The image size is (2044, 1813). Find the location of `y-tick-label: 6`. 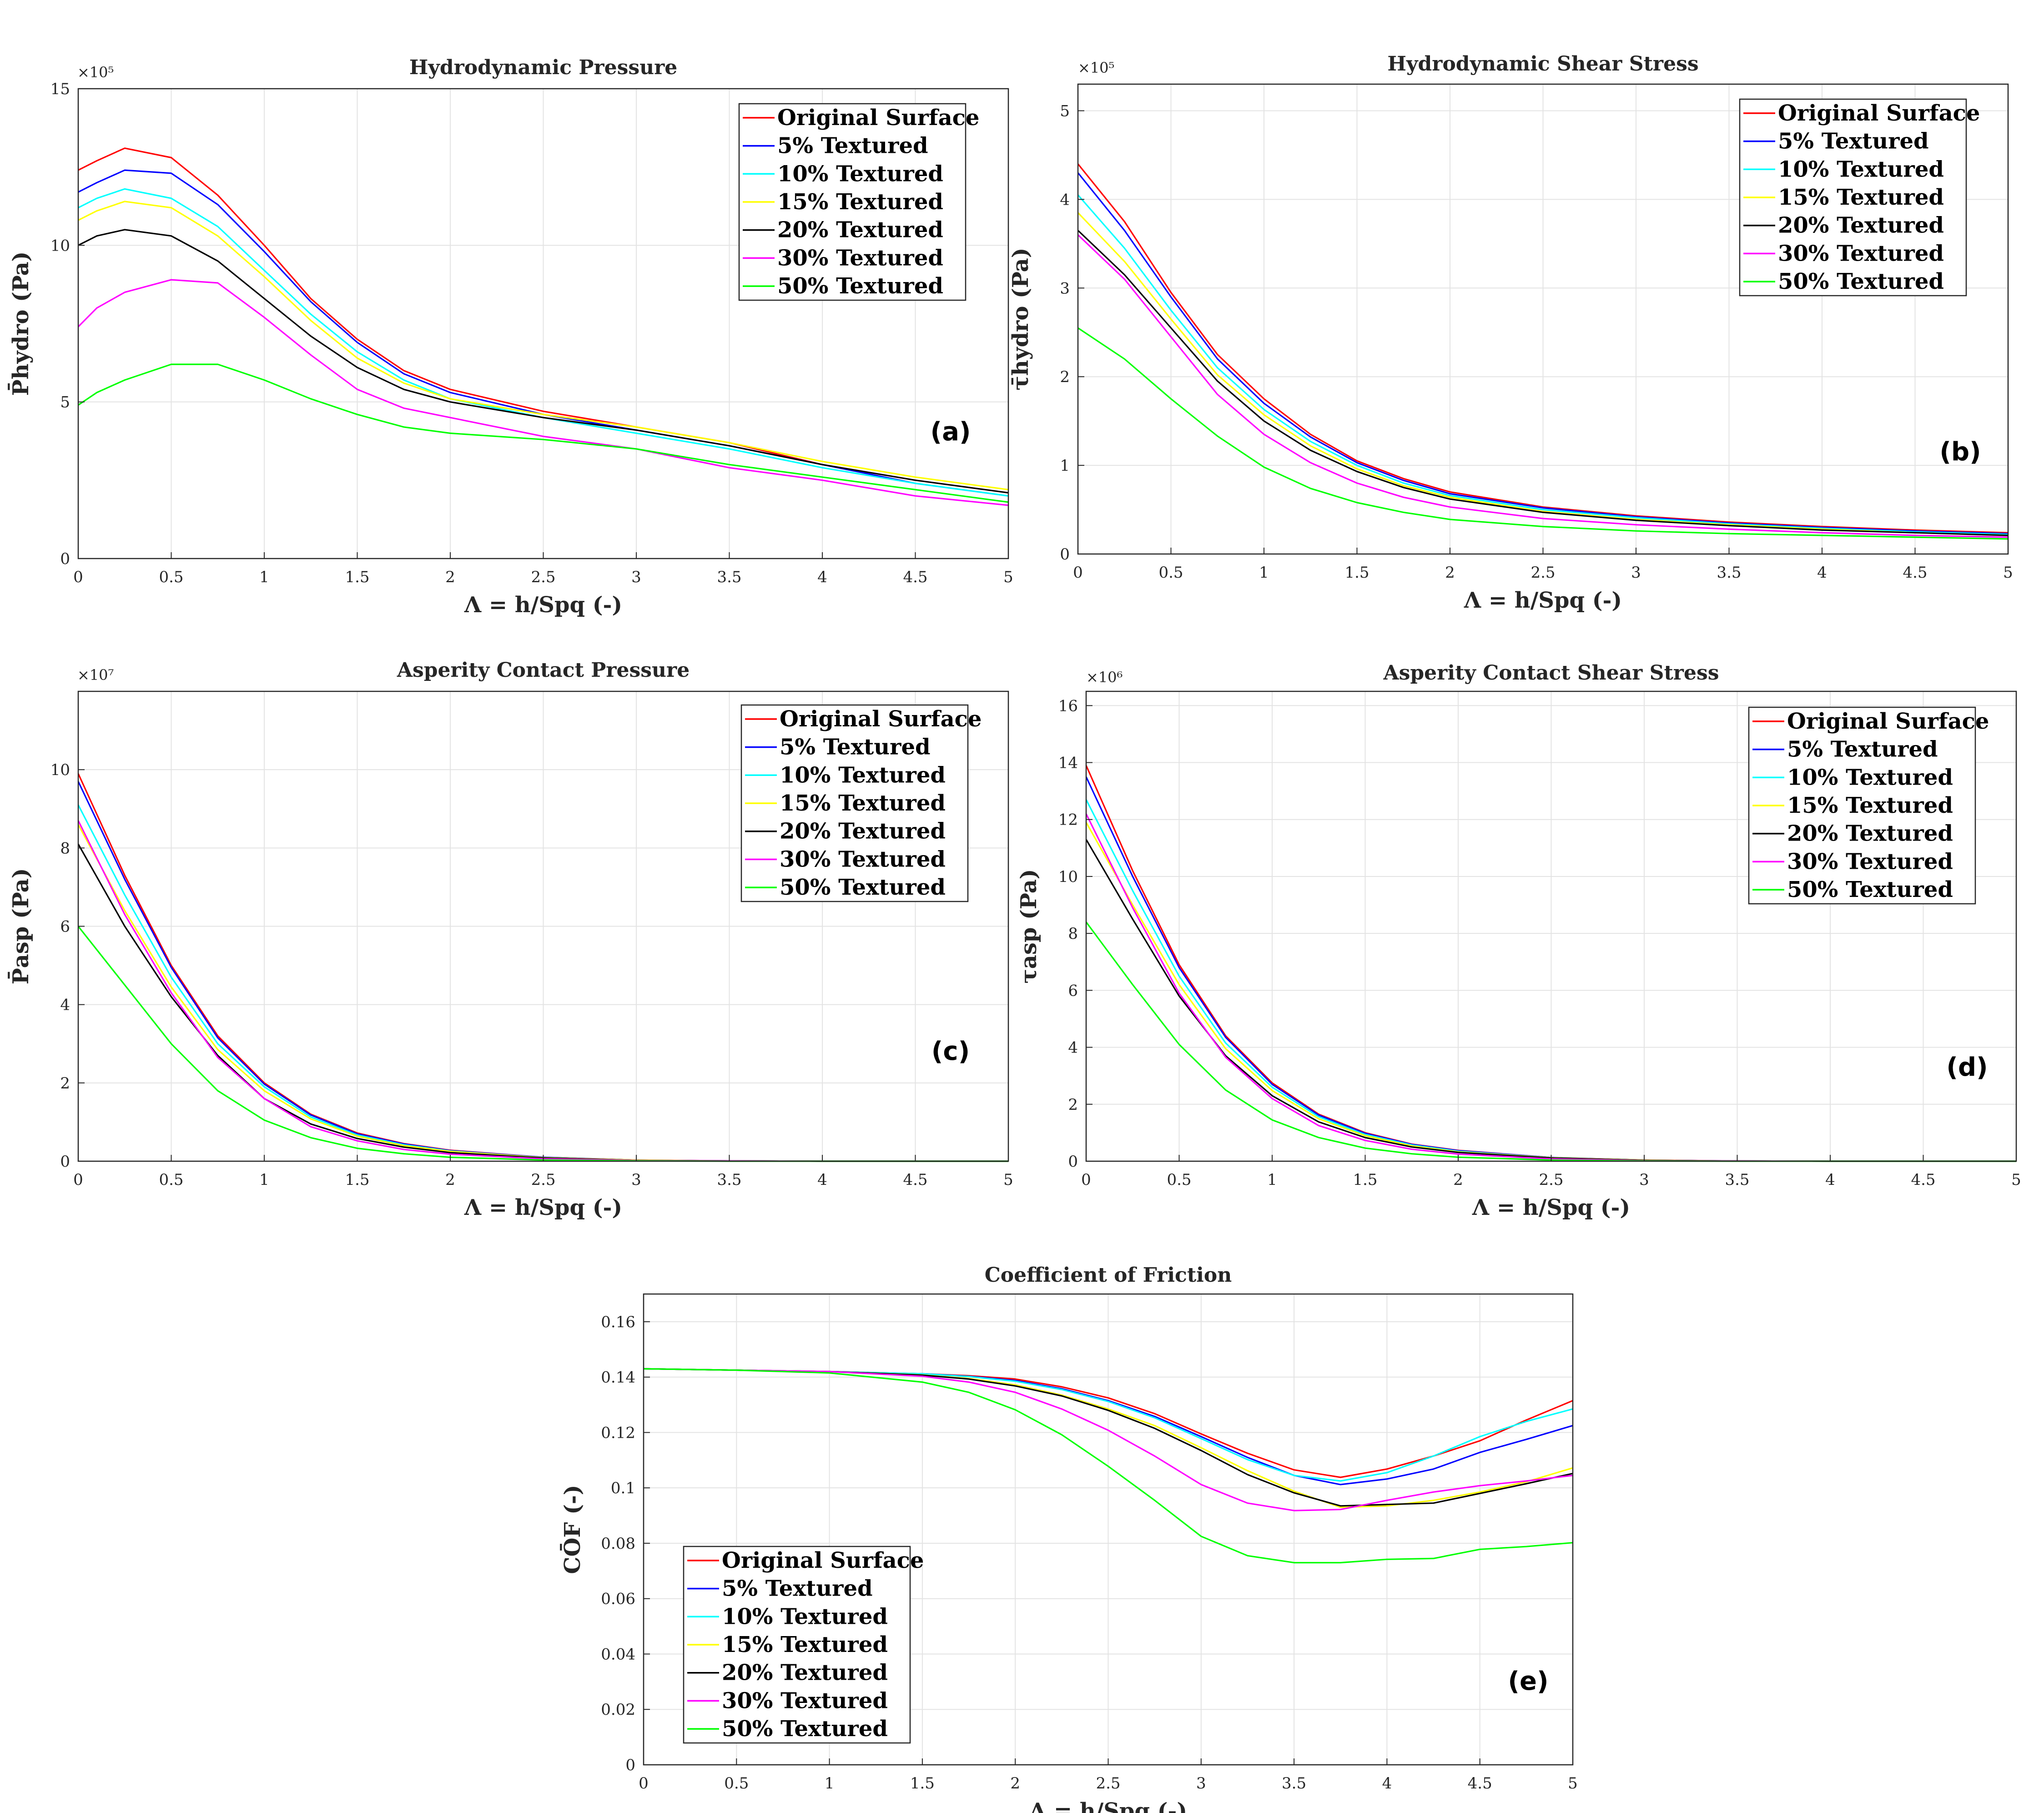

y-tick-label: 6 is located at coordinates (65, 927).